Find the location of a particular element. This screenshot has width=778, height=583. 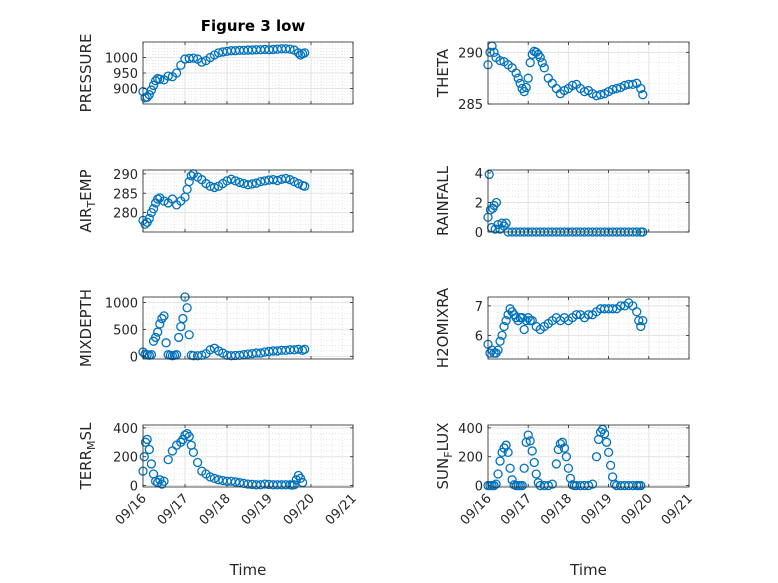

y-axis-label: TERRMSL is located at coordinates (87, 456).